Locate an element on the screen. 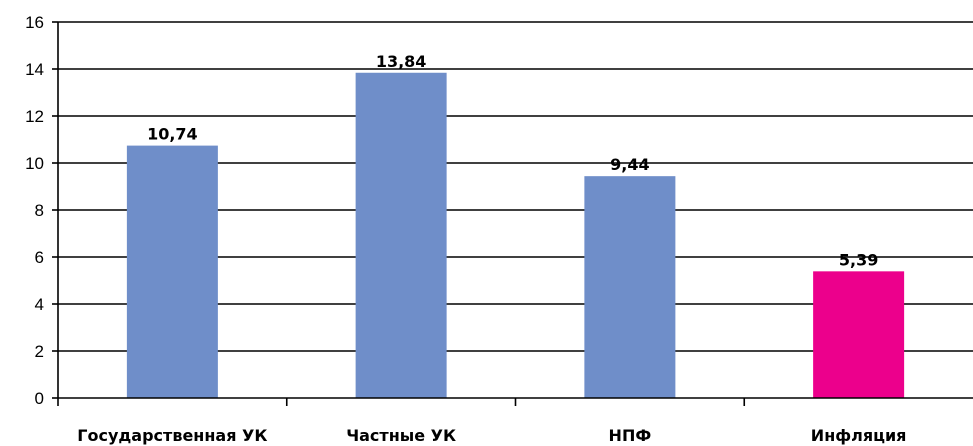 Image resolution: width=973 pixels, height=446 pixels. x-category-label: Государственная УК is located at coordinates (172, 435).